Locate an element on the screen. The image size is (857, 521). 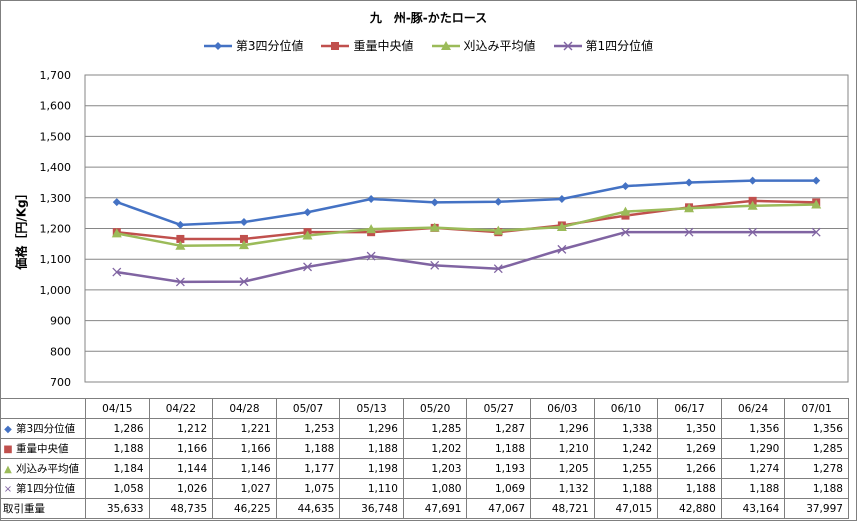
data-label: 1,198 is located at coordinates (371, 468).